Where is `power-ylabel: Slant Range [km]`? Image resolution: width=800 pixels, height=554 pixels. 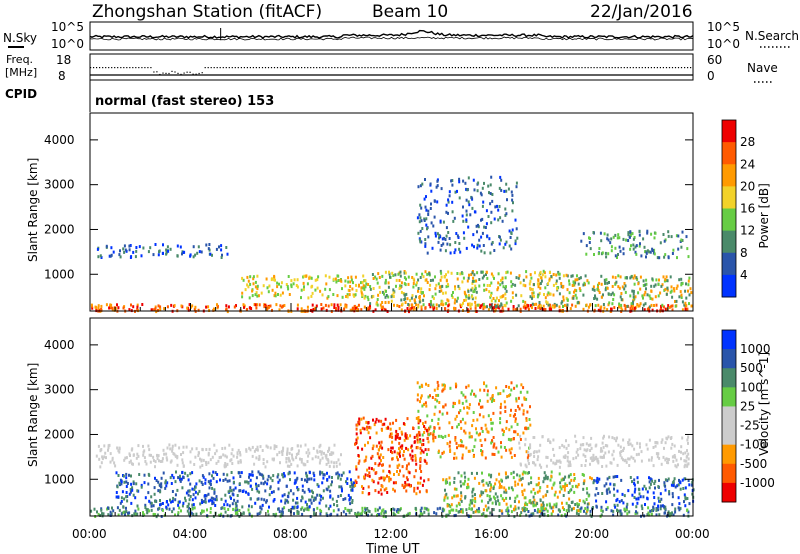 power-ylabel: Slant Range [km] is located at coordinates (33, 210).